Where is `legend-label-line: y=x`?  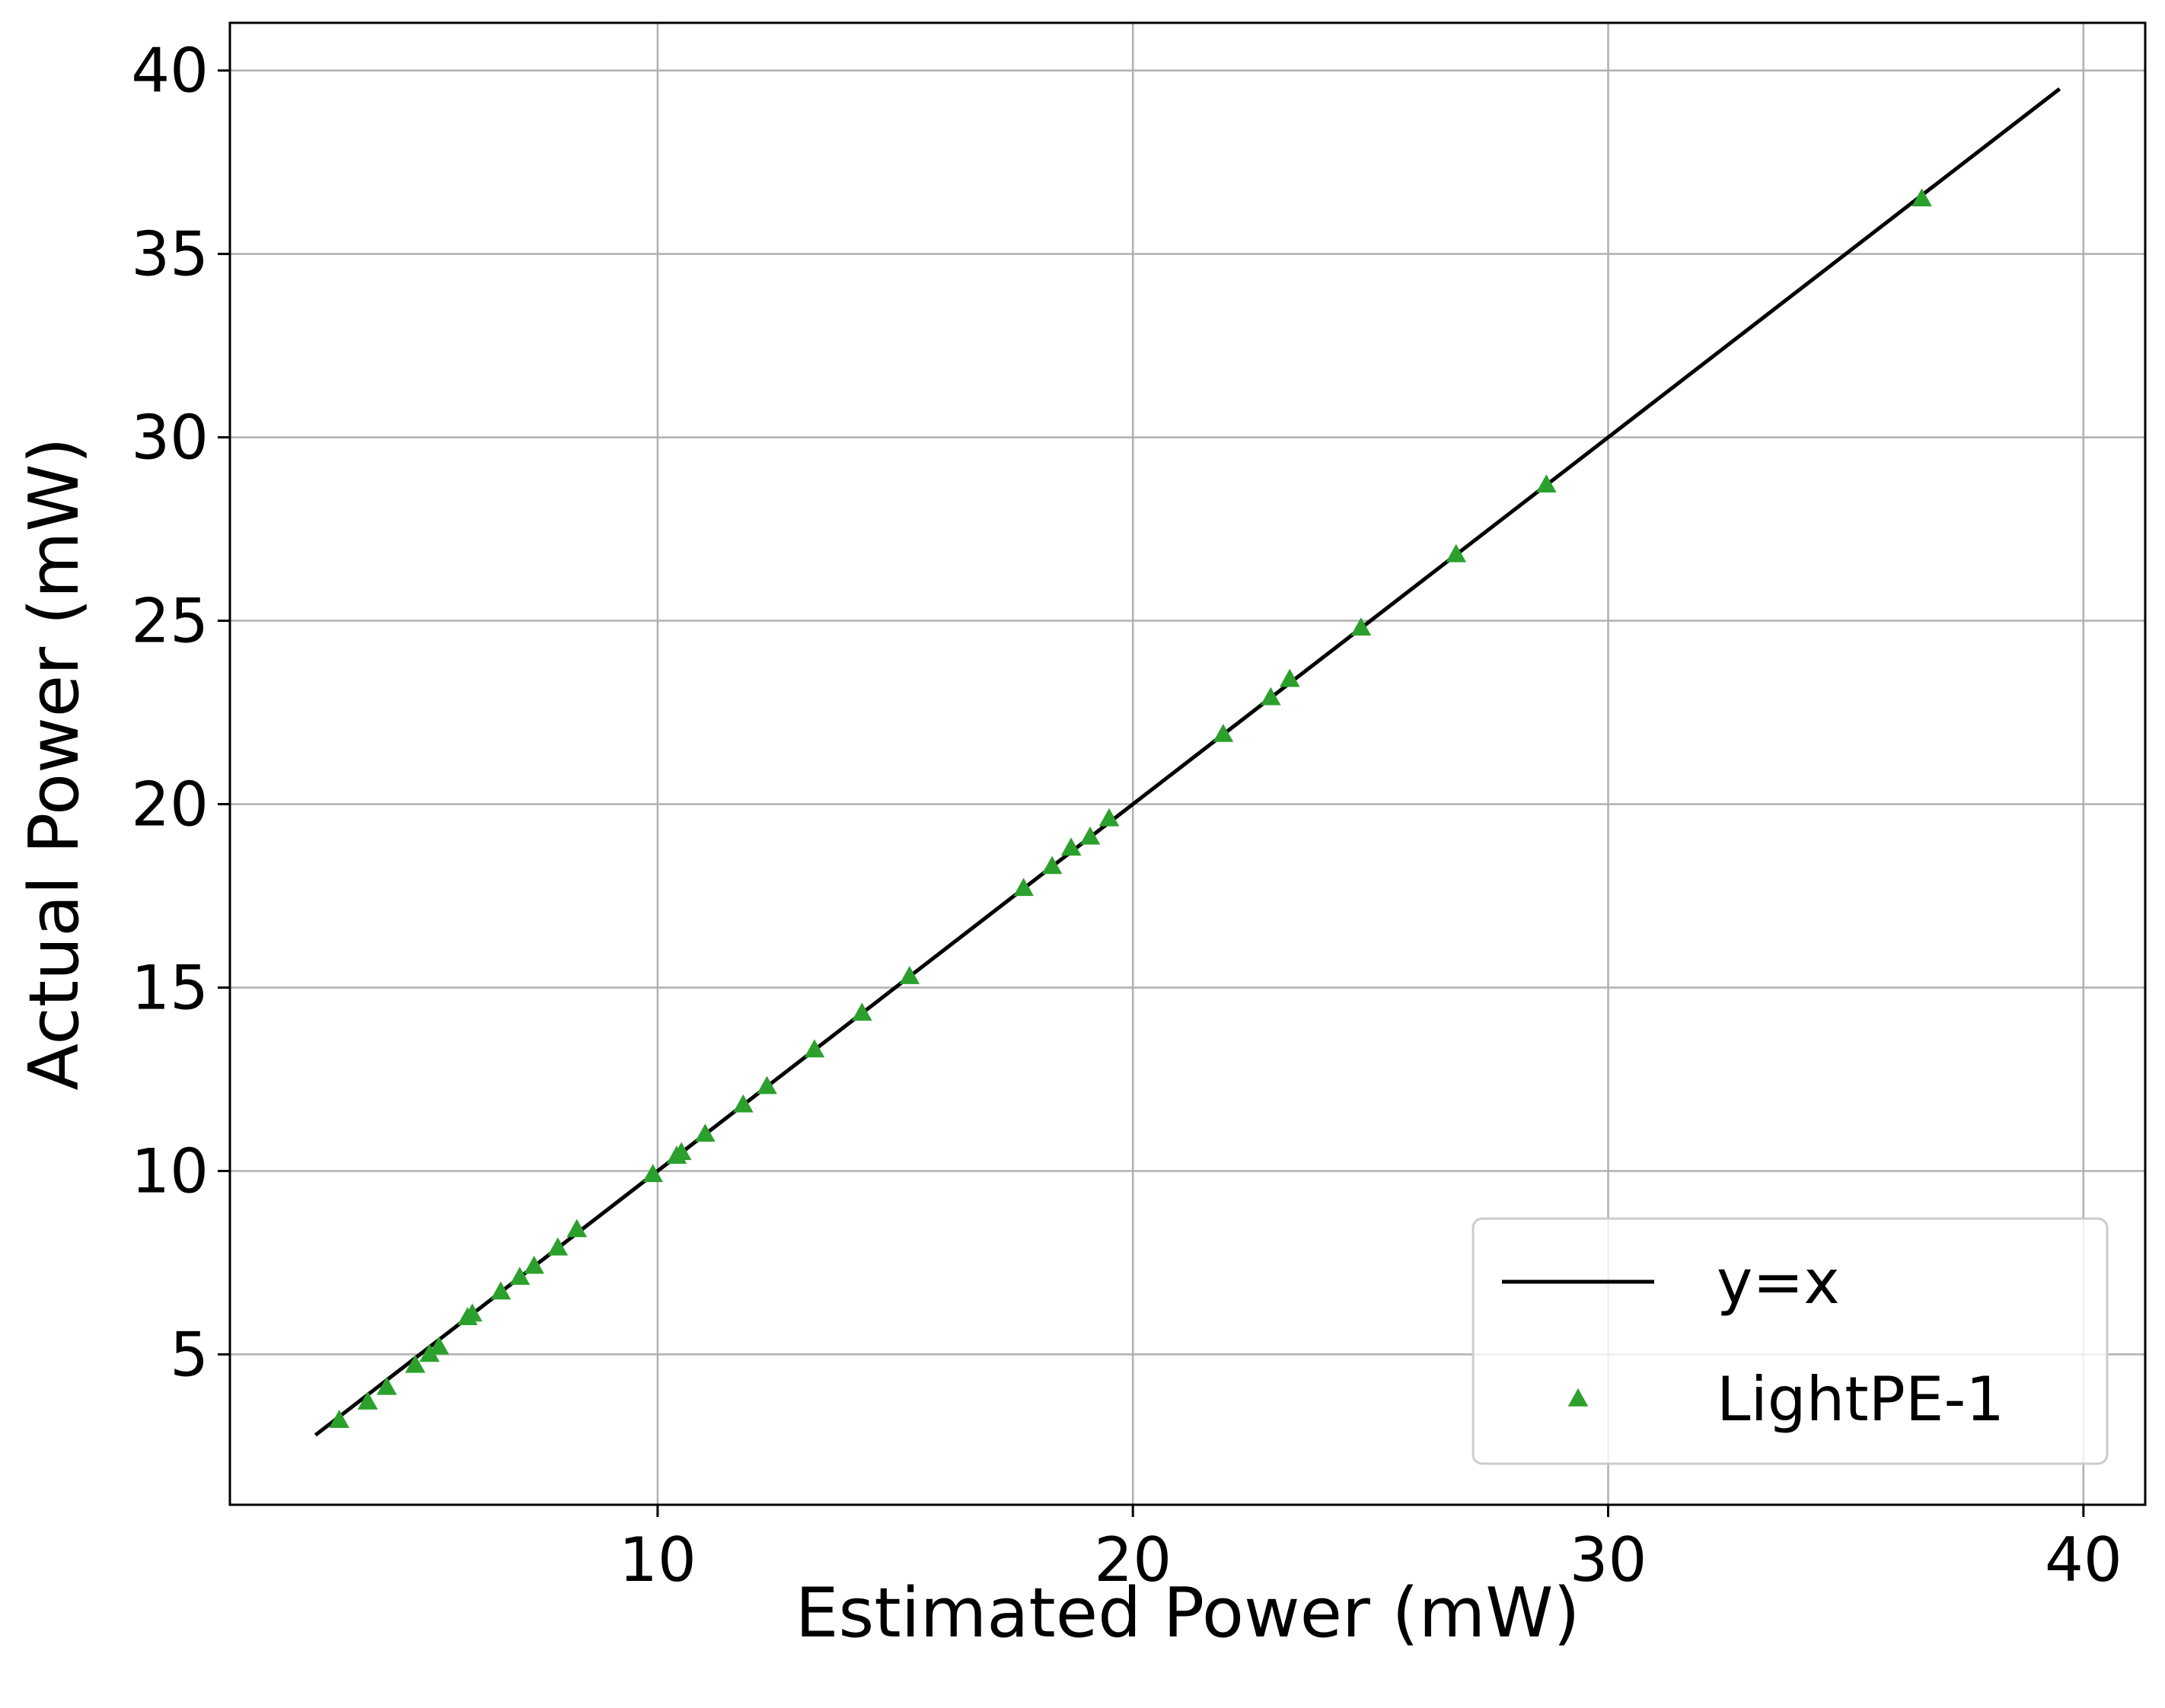
legend-label-line: y=x is located at coordinates (1778, 1282).